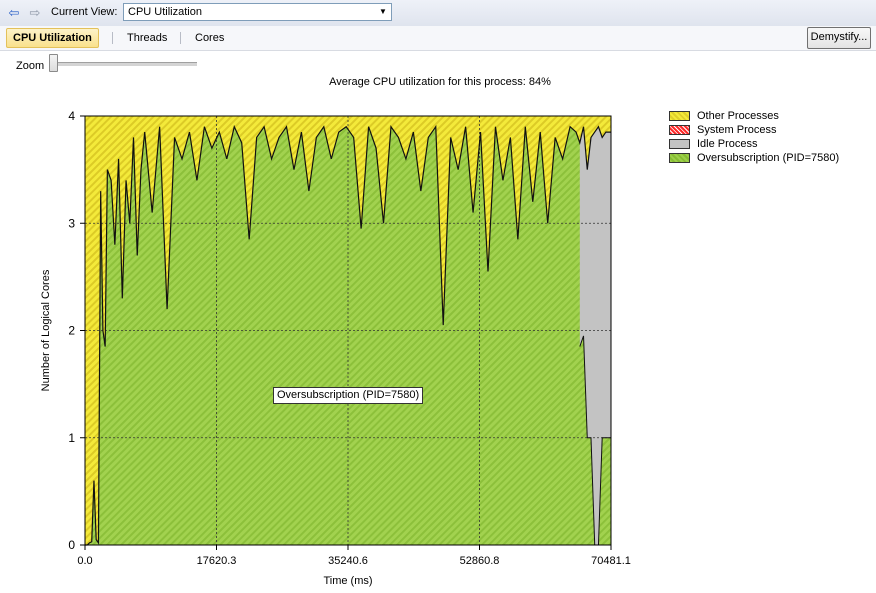  What do you see at coordinates (727, 144) in the screenshot?
I see `legend-label: Idle Process` at bounding box center [727, 144].